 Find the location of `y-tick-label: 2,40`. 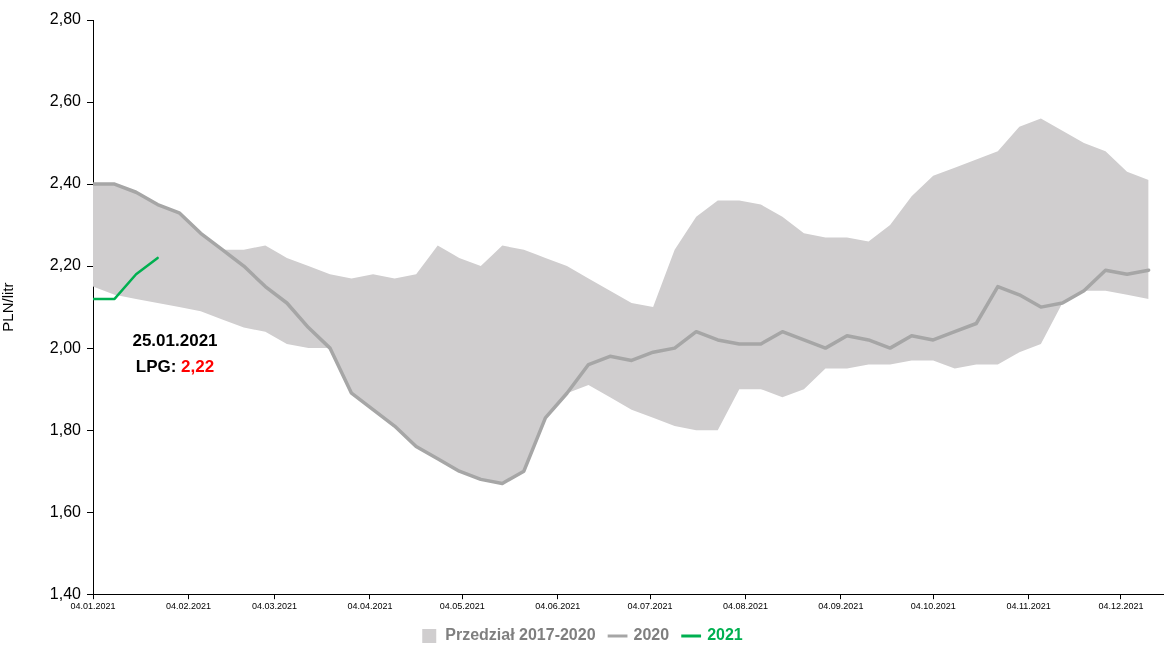

y-tick-label: 2,40 is located at coordinates (65, 183).